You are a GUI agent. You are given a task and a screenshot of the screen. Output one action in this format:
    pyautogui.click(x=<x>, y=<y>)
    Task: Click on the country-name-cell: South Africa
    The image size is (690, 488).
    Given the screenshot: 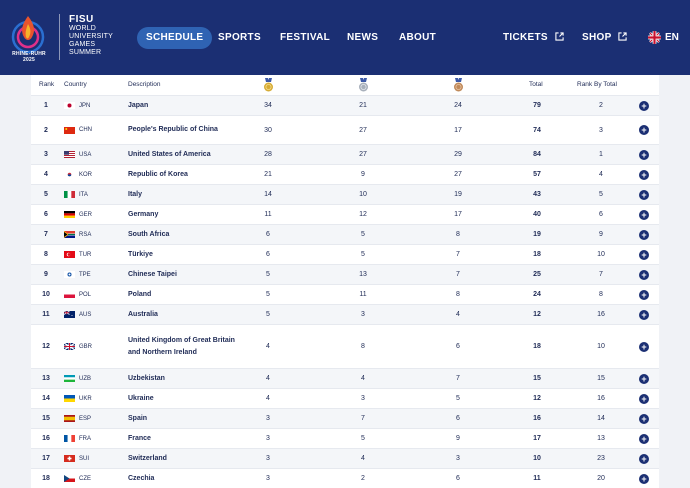 What is the action you would take?
    pyautogui.click(x=185, y=234)
    